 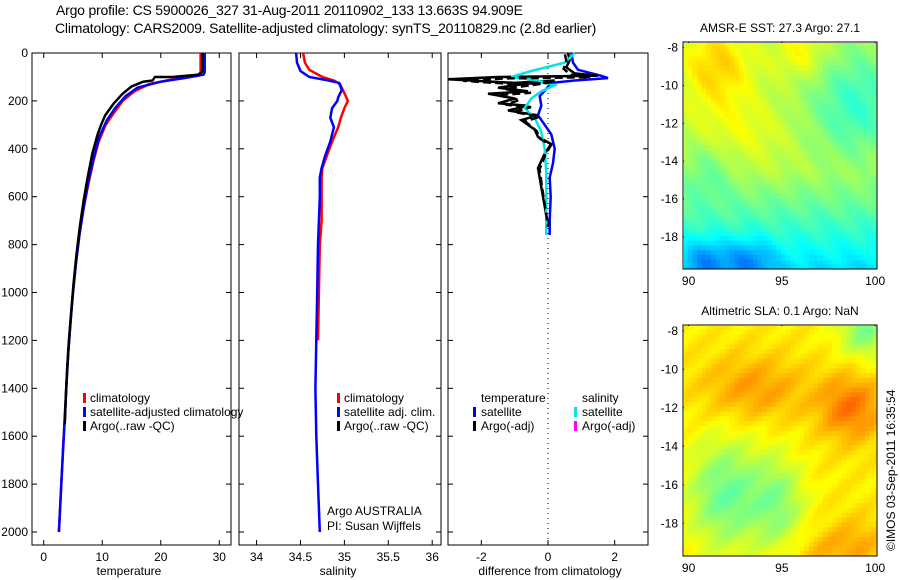 I want to click on legend-swatch-climatology, so click(x=84, y=398).